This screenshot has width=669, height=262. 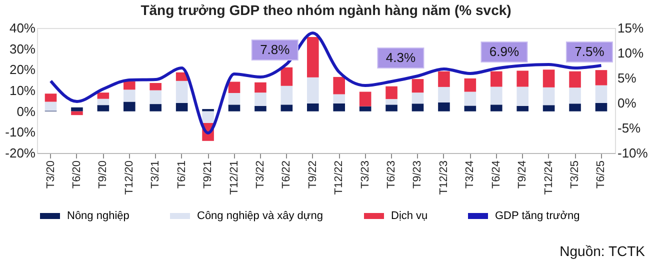 What do you see at coordinates (275, 49) in the screenshot?
I see `annotation: 7.8%` at bounding box center [275, 49].